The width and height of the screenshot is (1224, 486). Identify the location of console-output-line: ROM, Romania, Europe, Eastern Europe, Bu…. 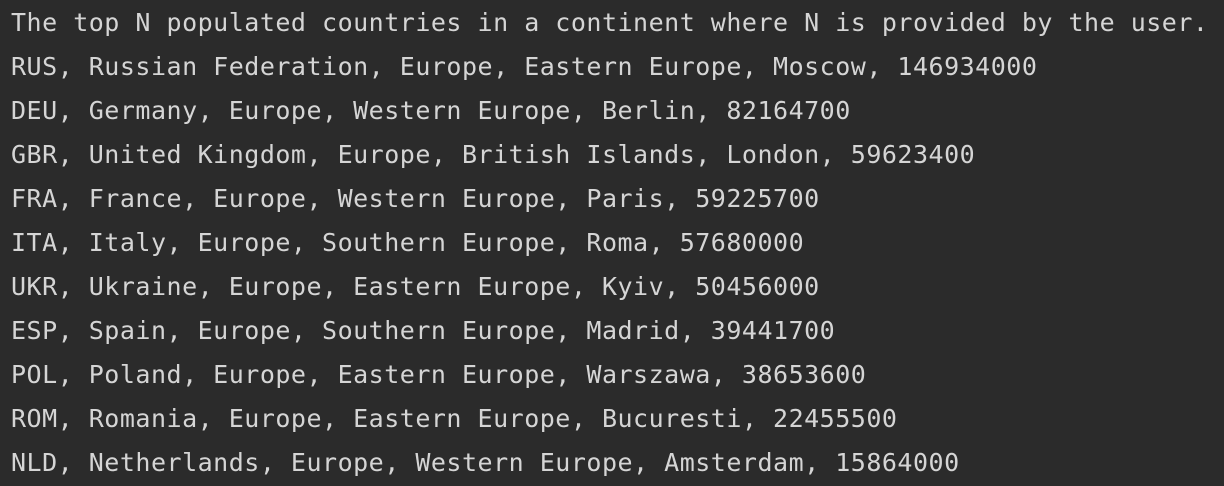
(454, 418).